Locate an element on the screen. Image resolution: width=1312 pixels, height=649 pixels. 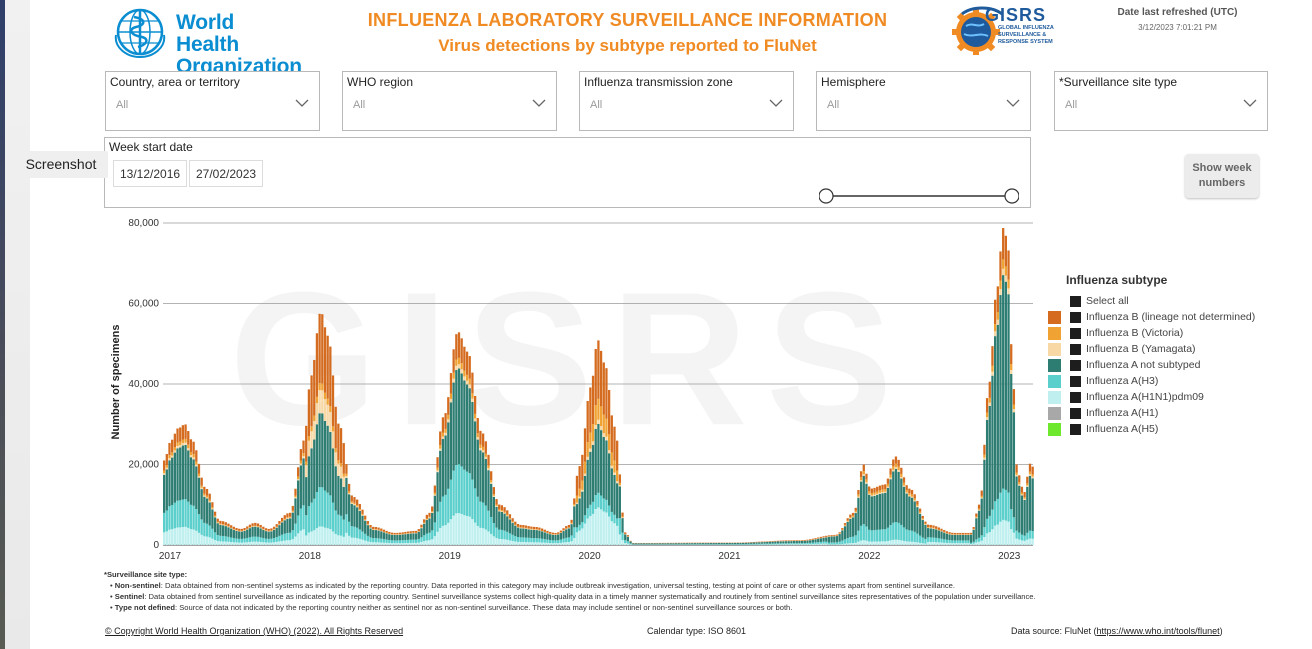
hemisphere-filter: Hemisphere All is located at coordinates (923, 101).